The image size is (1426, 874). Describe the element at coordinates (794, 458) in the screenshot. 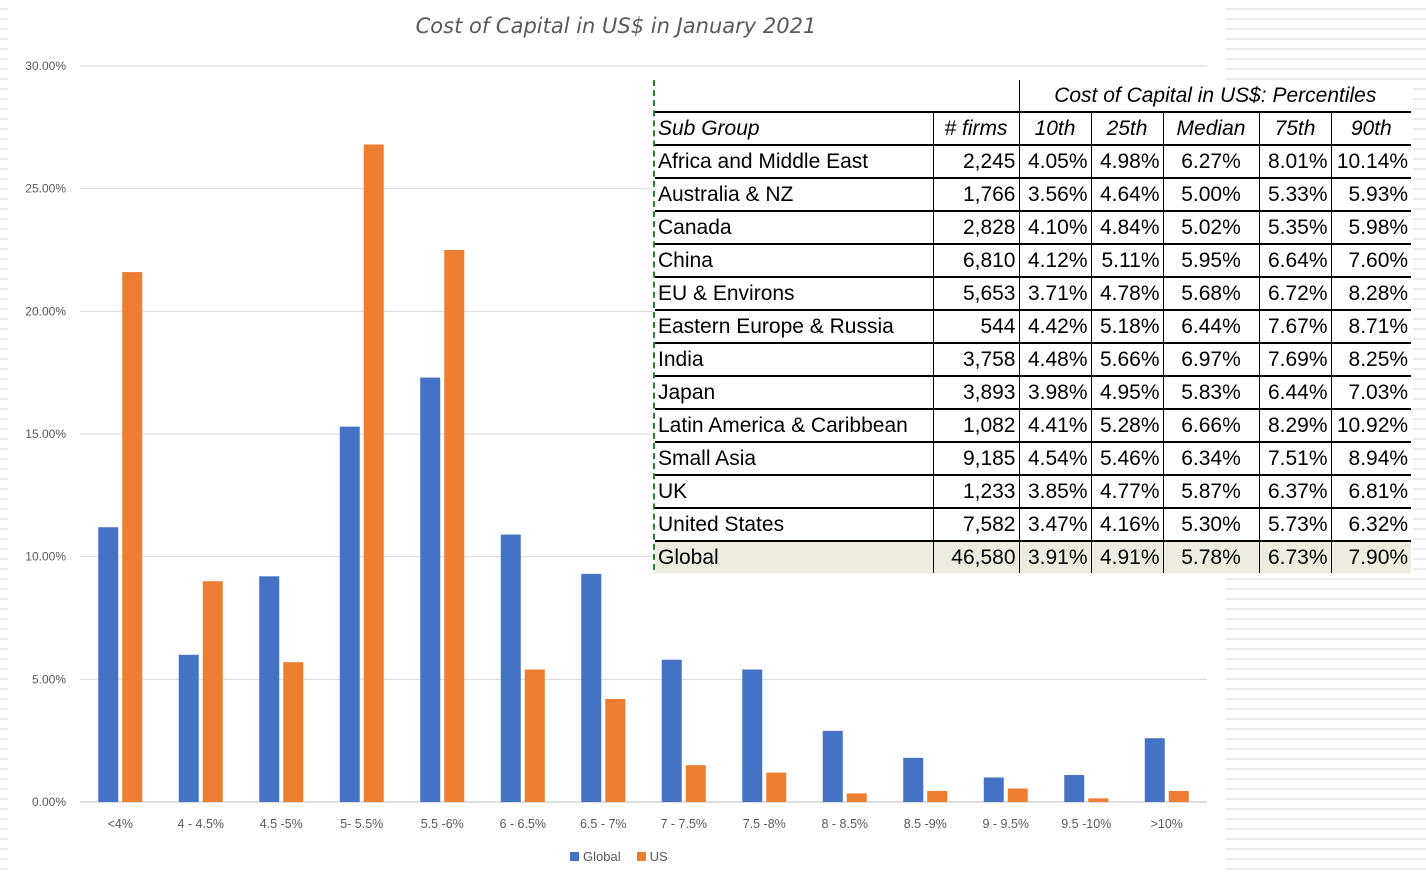

I see `table-cell: Small Asia` at that location.